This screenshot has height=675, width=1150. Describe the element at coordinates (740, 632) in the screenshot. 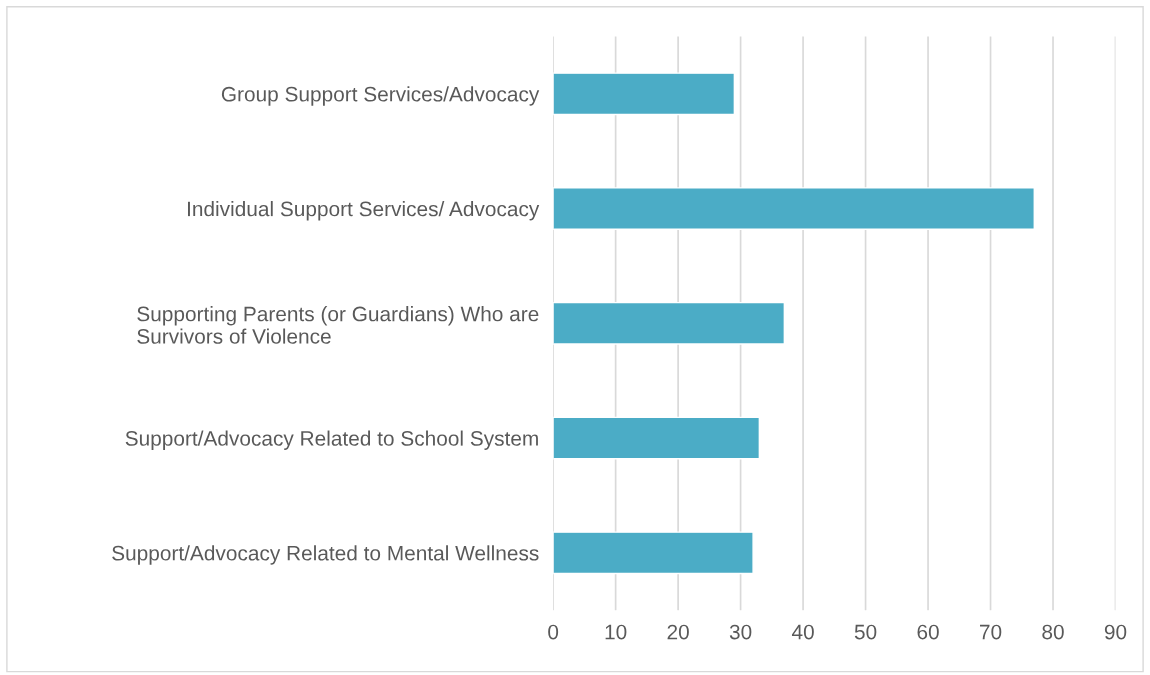

I see `x-tick-label: 30` at that location.